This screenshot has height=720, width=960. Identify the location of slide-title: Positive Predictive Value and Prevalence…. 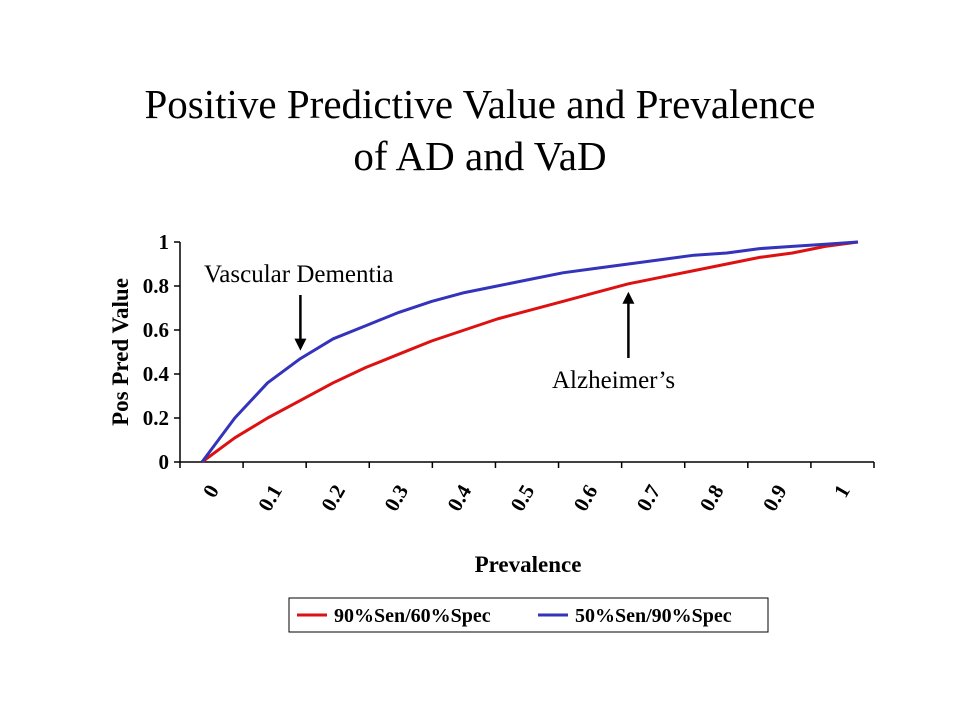
(480, 130).